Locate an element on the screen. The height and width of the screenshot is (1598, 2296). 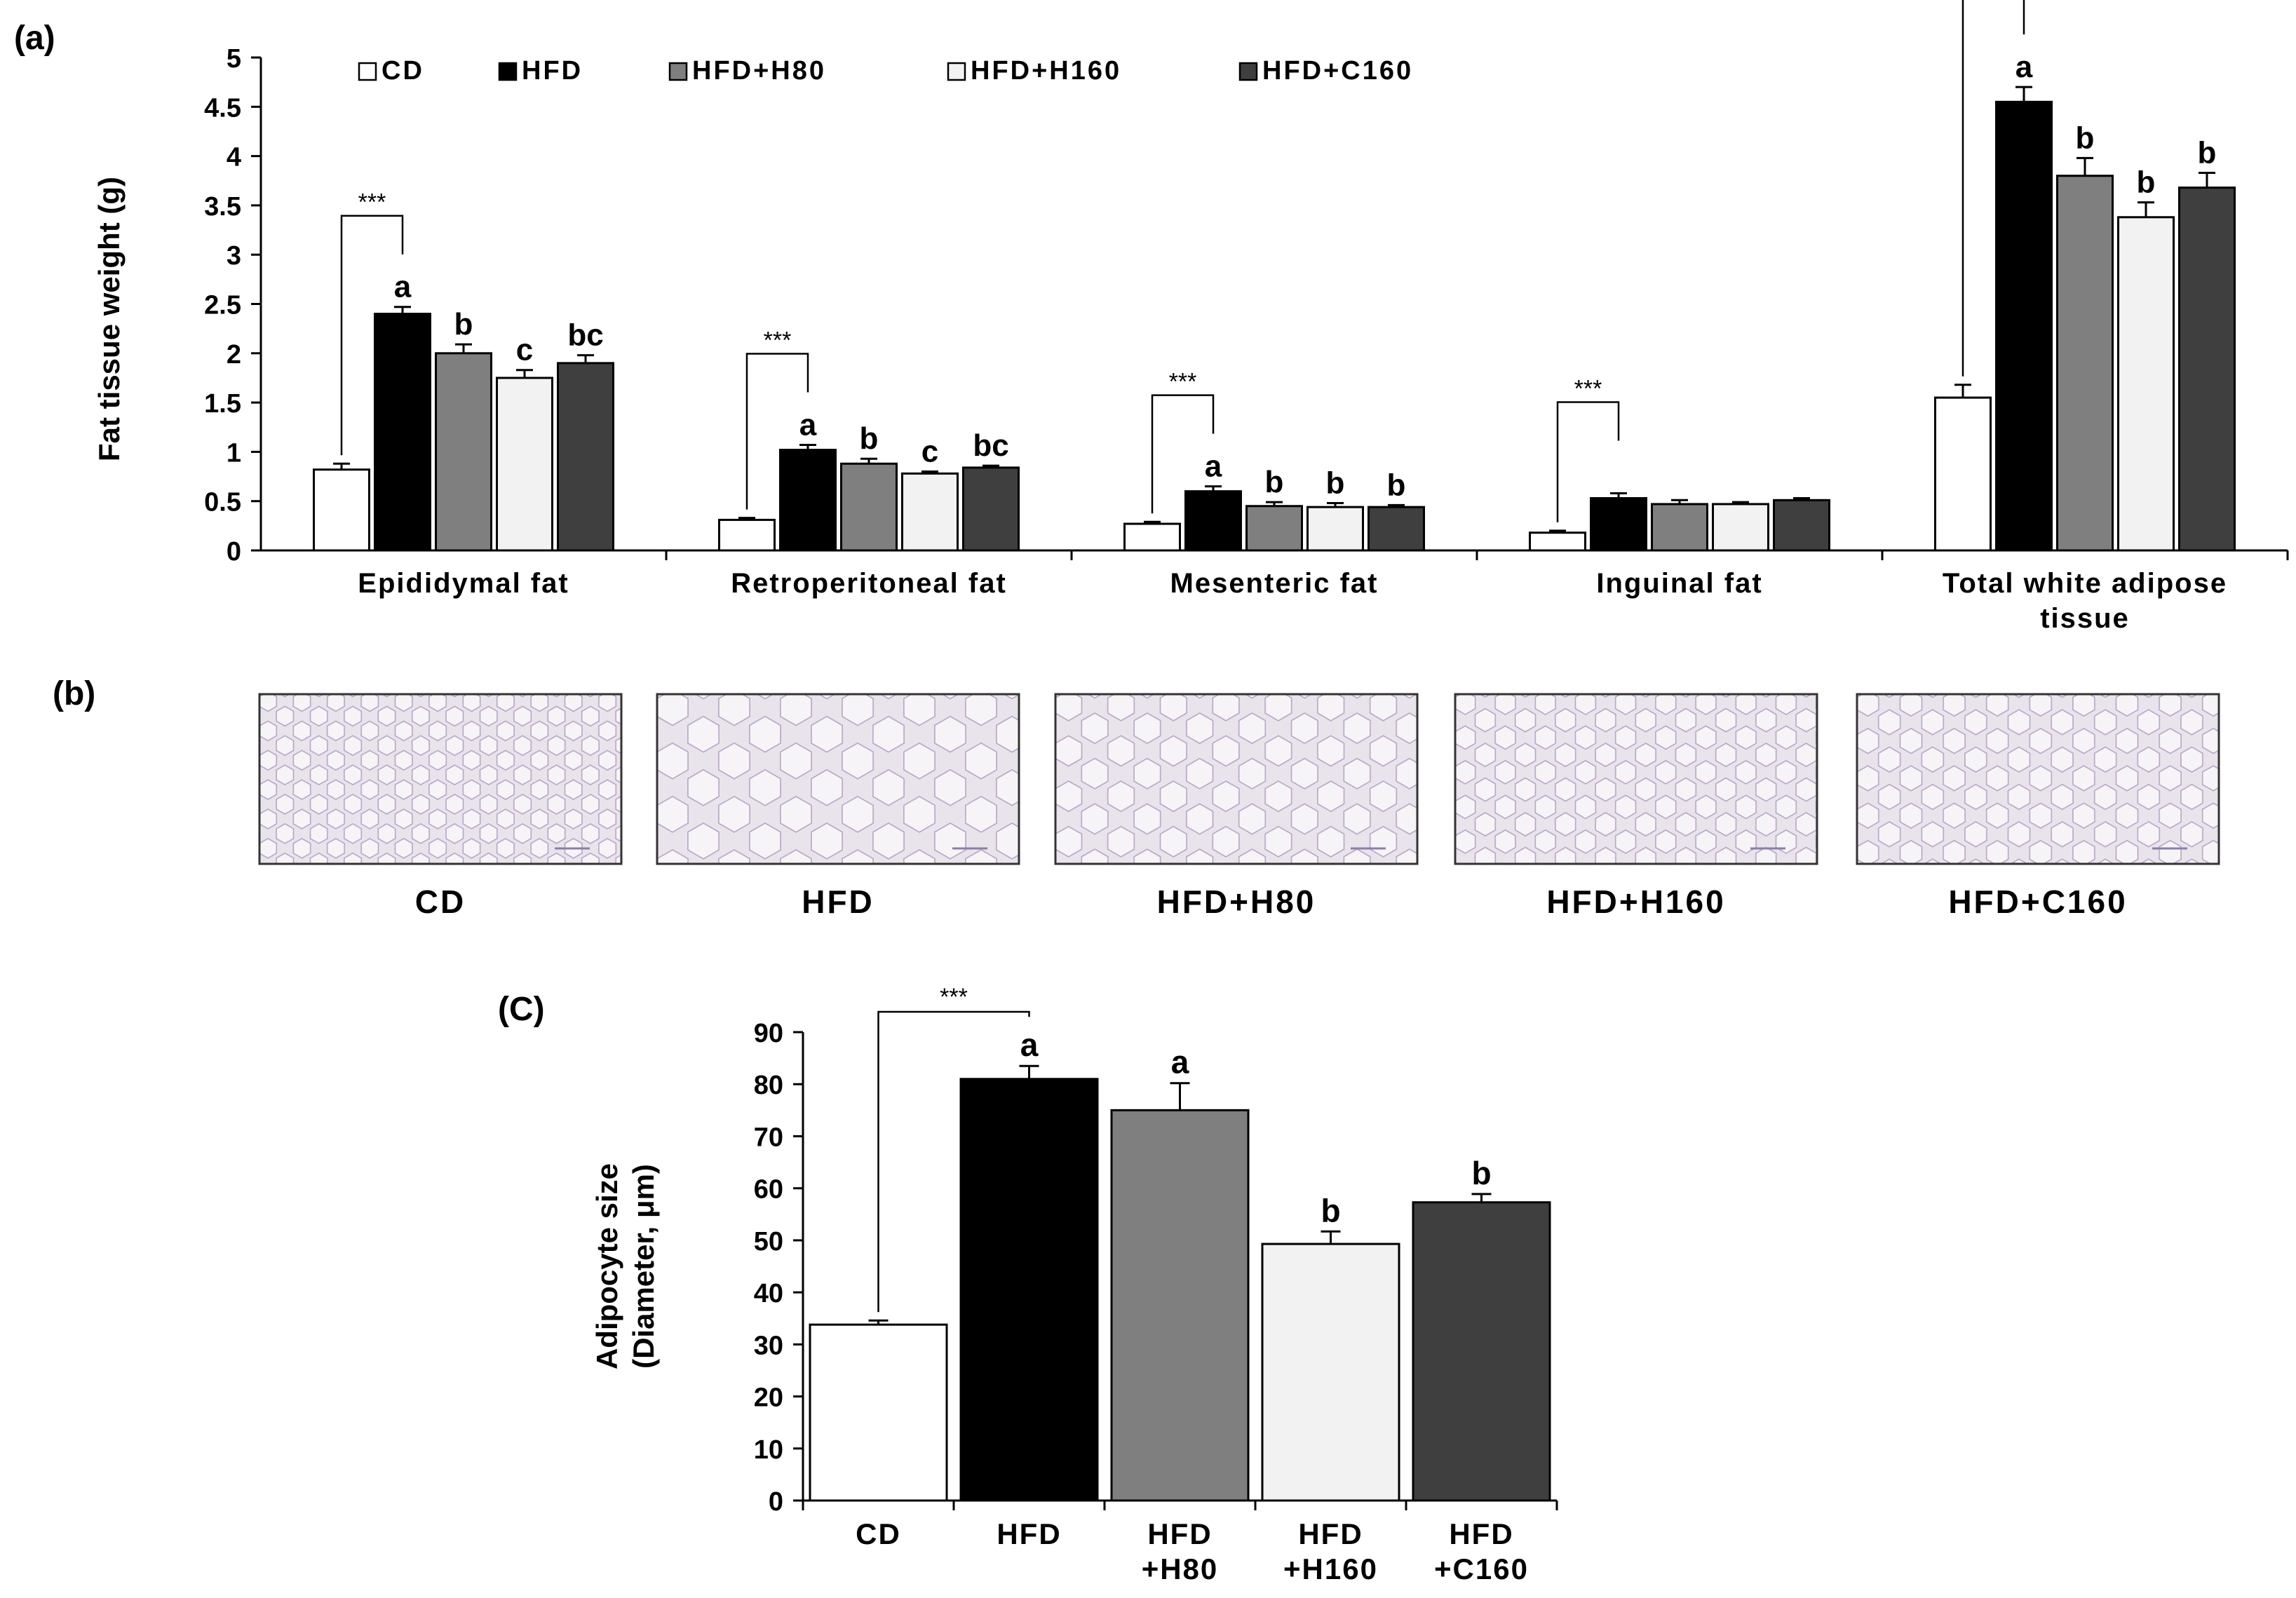
panel-a-x-tick-label: Mesenteric fat is located at coordinates (1275, 583).